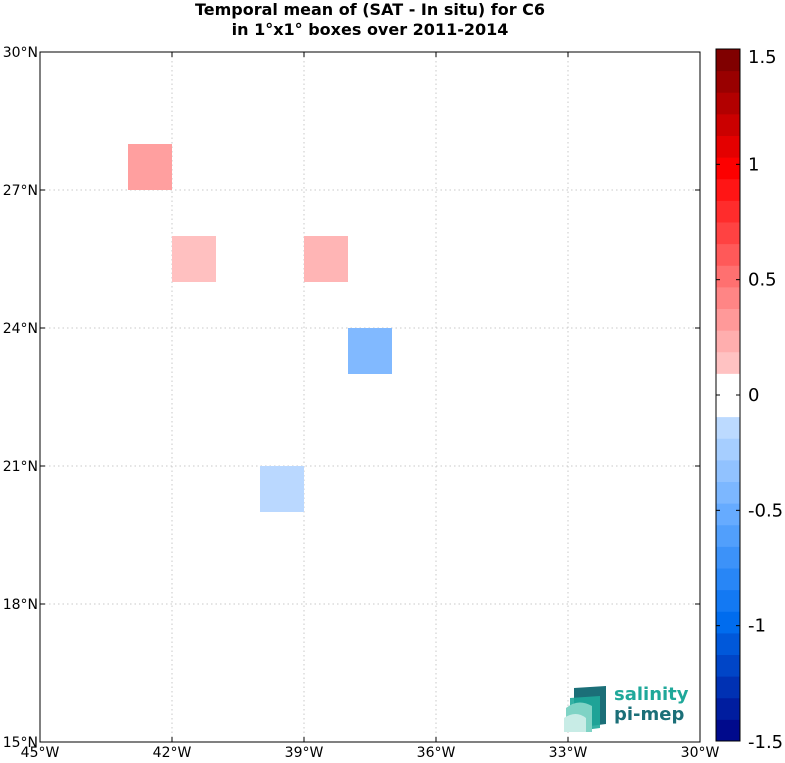  Describe the element at coordinates (172, 753) in the screenshot. I see `x-tick-label: 42°W` at that location.